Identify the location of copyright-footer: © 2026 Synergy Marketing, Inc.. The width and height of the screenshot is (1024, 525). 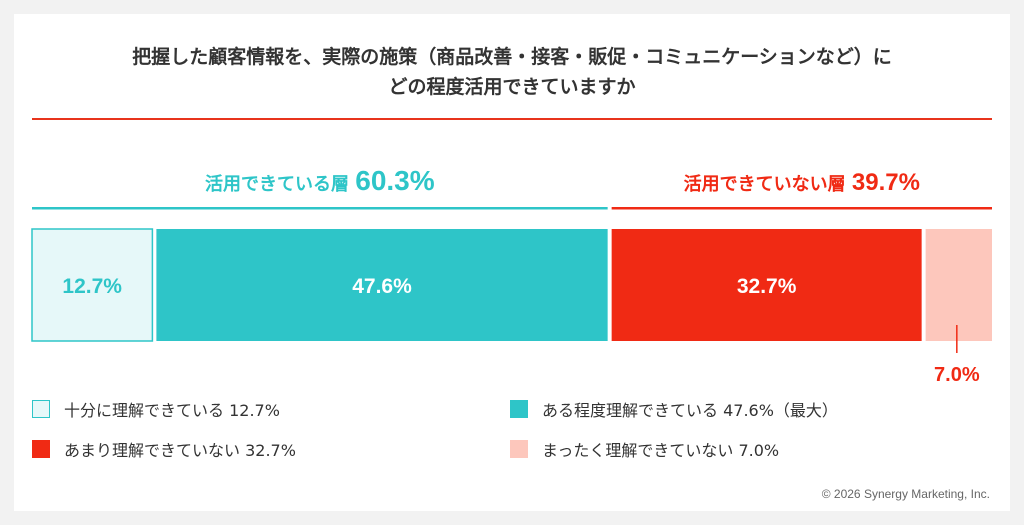
(905, 494).